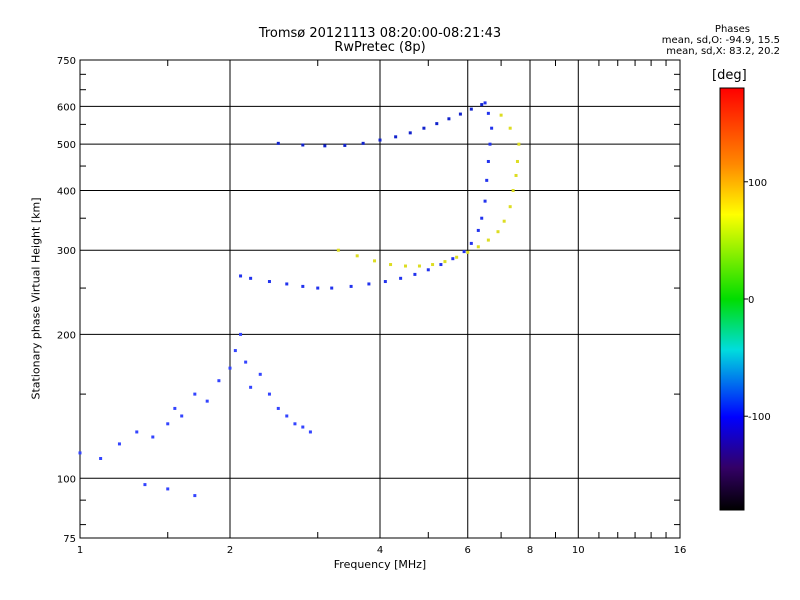 Image resolution: width=800 pixels, height=600 pixels. I want to click on phase-stats-x: mean, sd,X: 83.2, 20.2, so click(723, 51).